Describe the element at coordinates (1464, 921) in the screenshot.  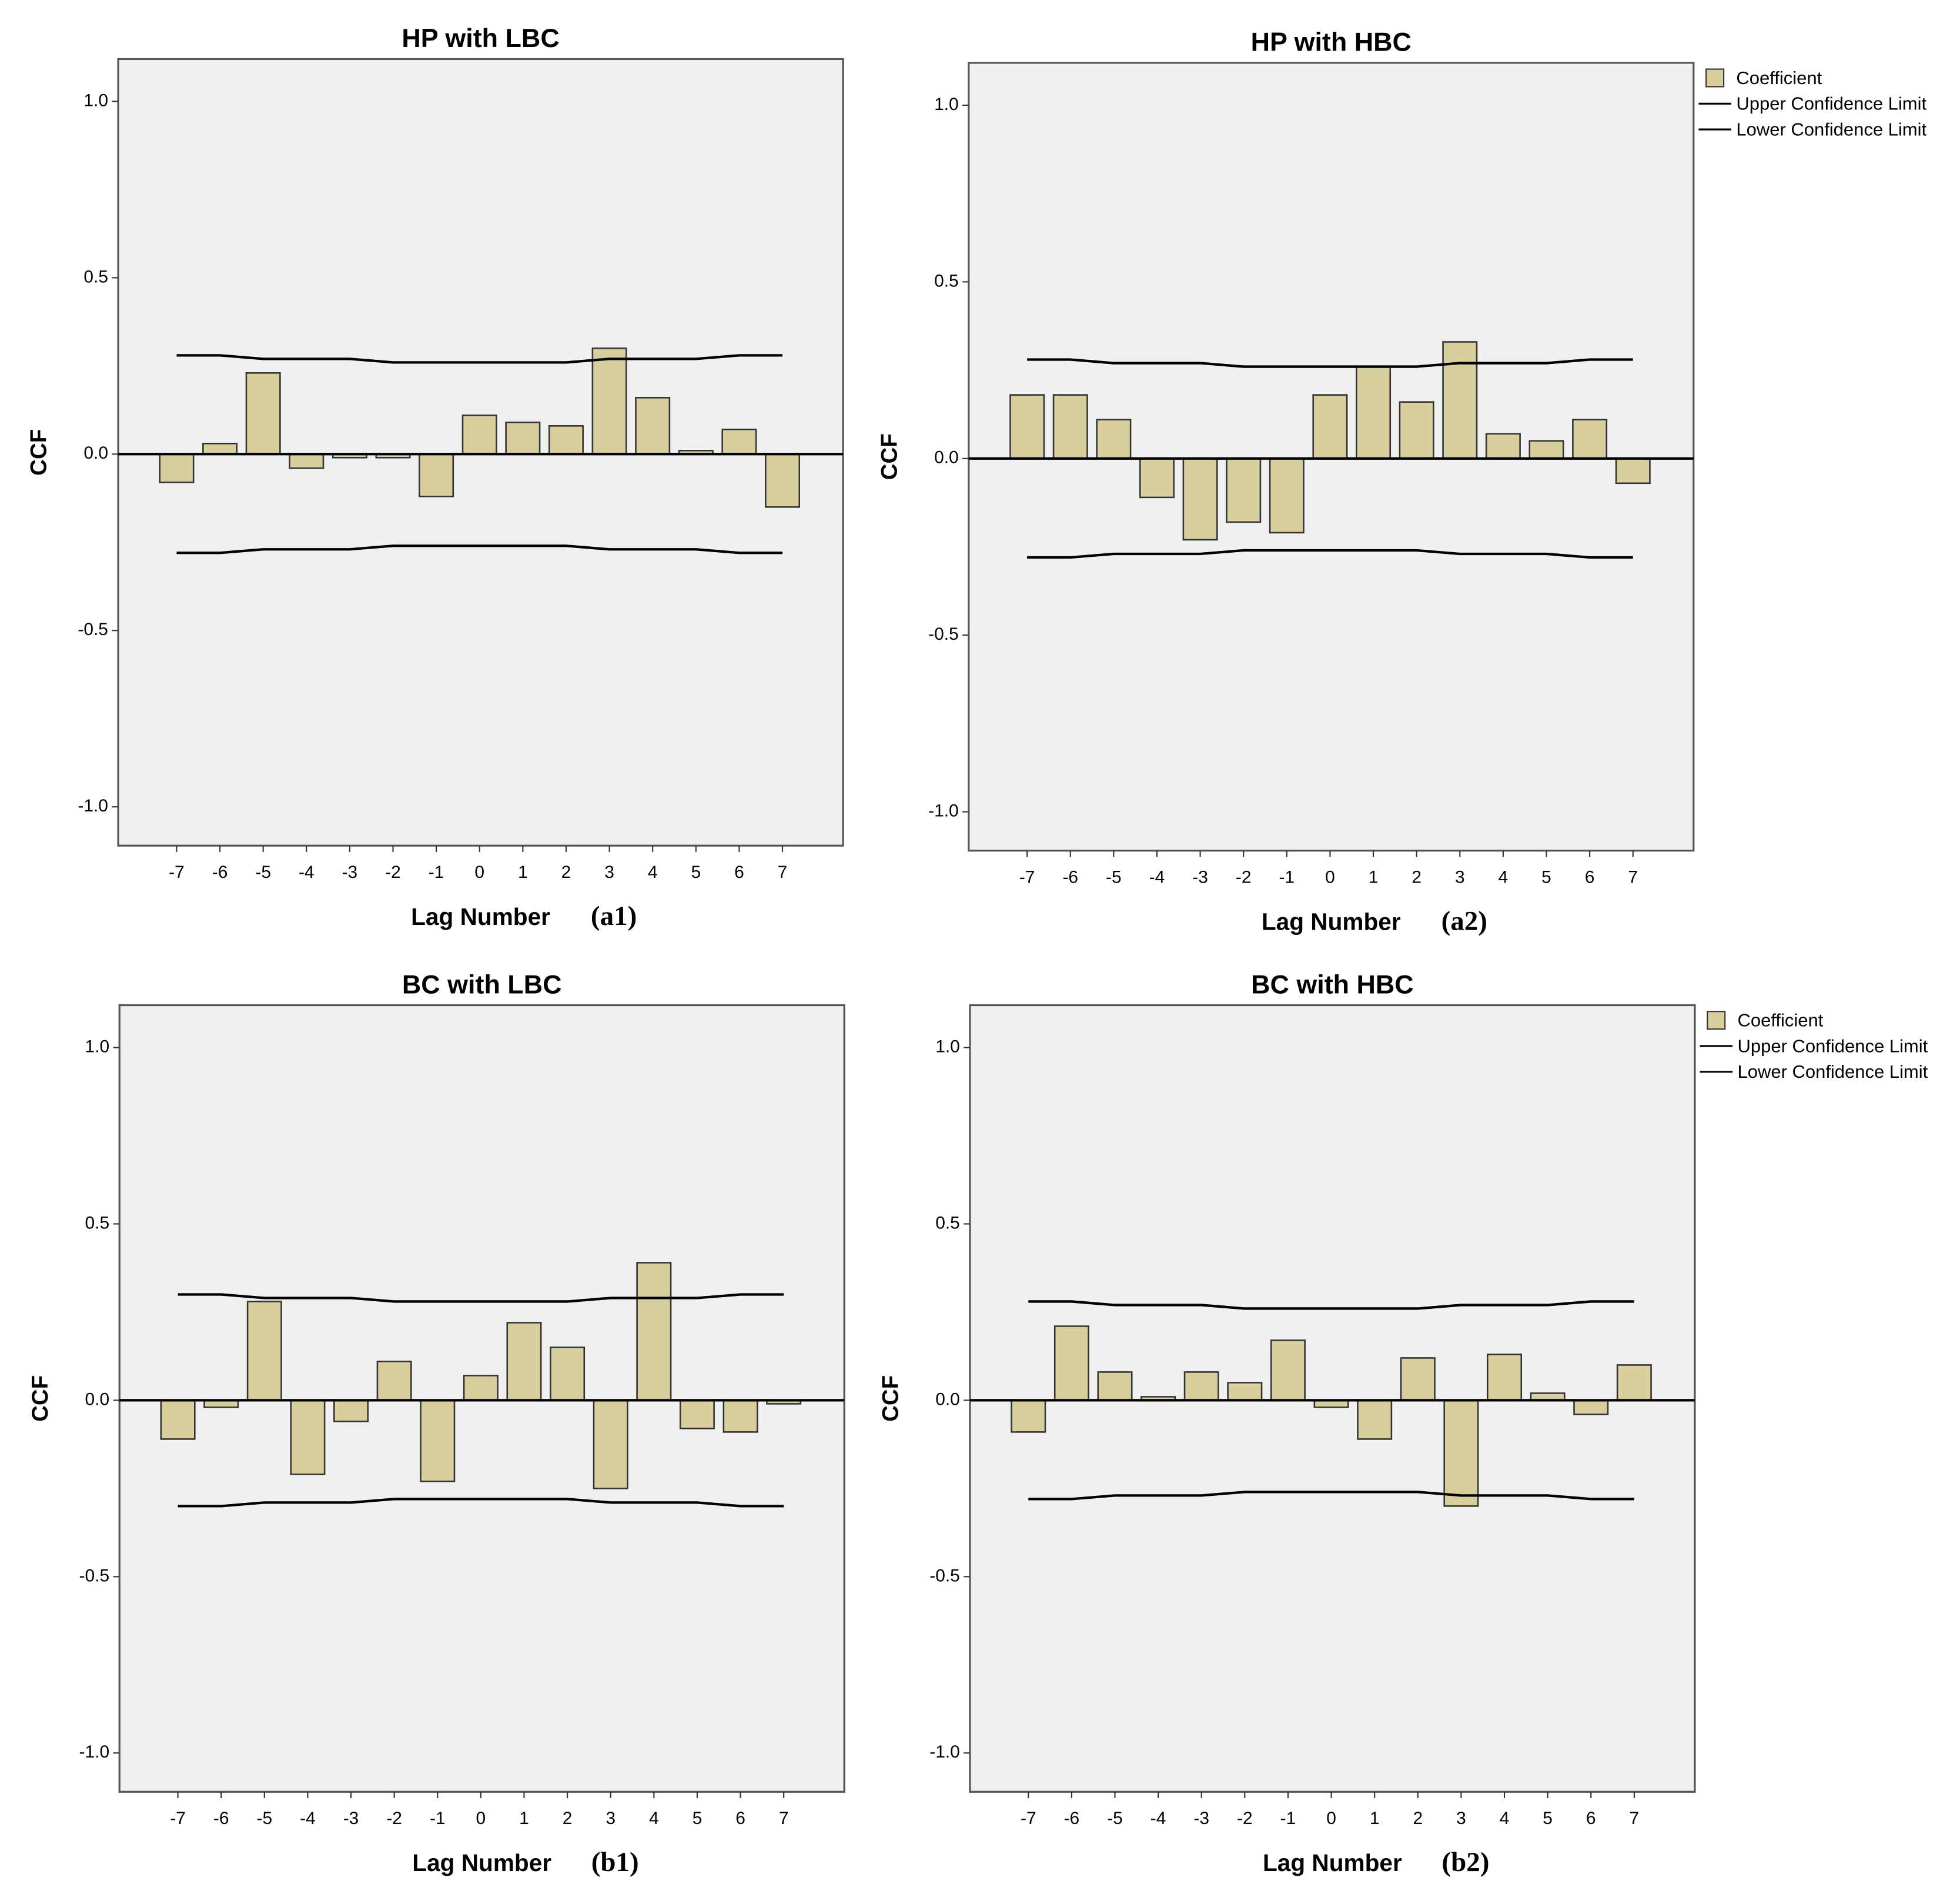
I see `panel-label: (a2)` at that location.